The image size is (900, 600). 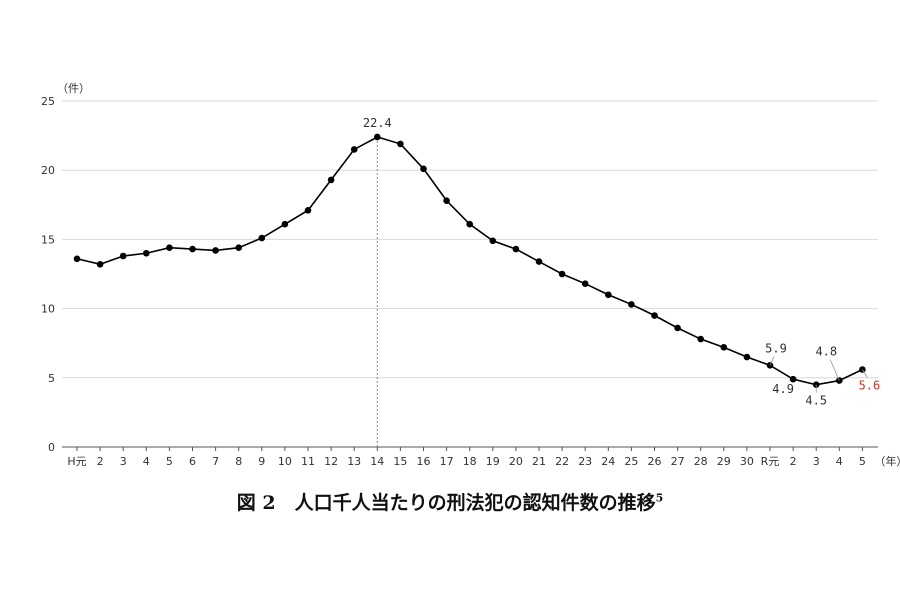 I want to click on y-tick-label: 5, so click(x=51, y=378).